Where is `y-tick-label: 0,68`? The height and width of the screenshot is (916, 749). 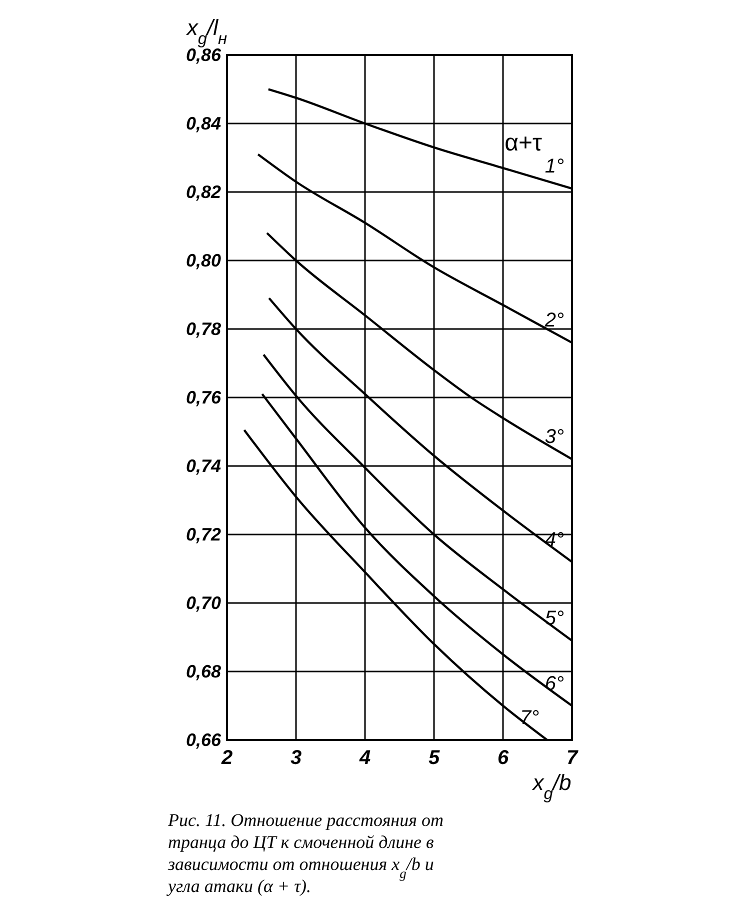
y-tick-label: 0,68 is located at coordinates (203, 672).